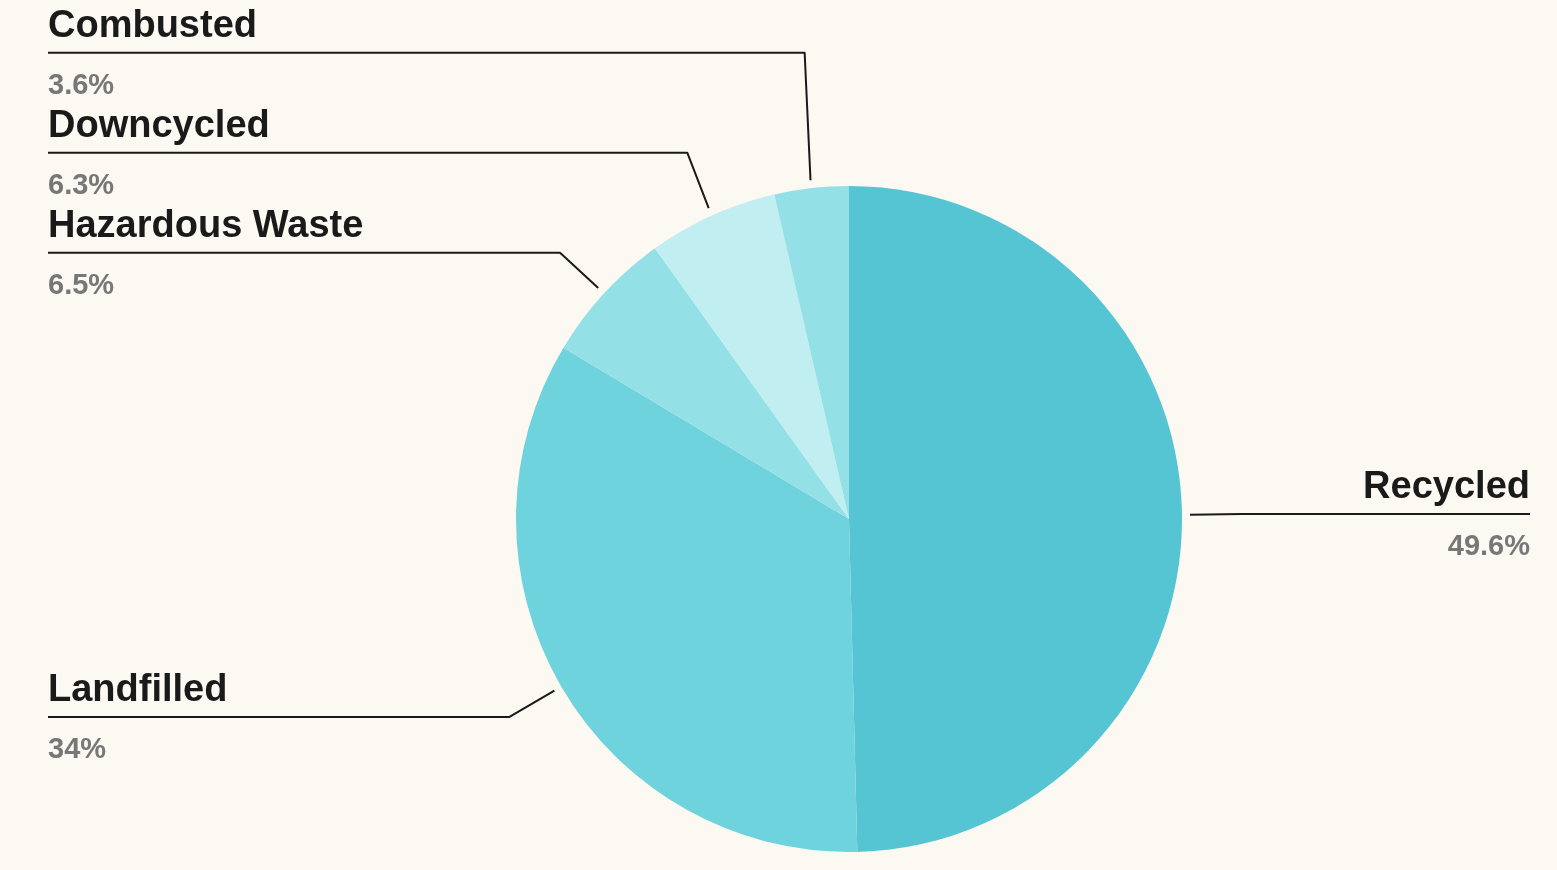 Image resolution: width=1557 pixels, height=870 pixels. Describe the element at coordinates (1446, 485) in the screenshot. I see `slice-label: Recycled` at that location.